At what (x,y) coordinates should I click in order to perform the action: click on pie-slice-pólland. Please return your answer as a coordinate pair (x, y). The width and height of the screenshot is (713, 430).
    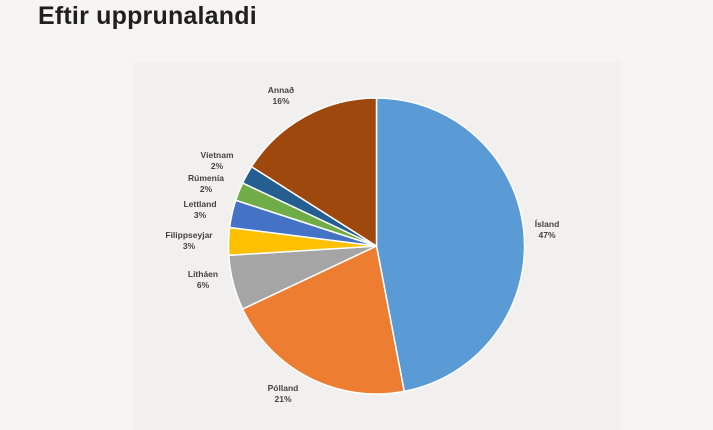
    Looking at the image, I should click on (323, 319).